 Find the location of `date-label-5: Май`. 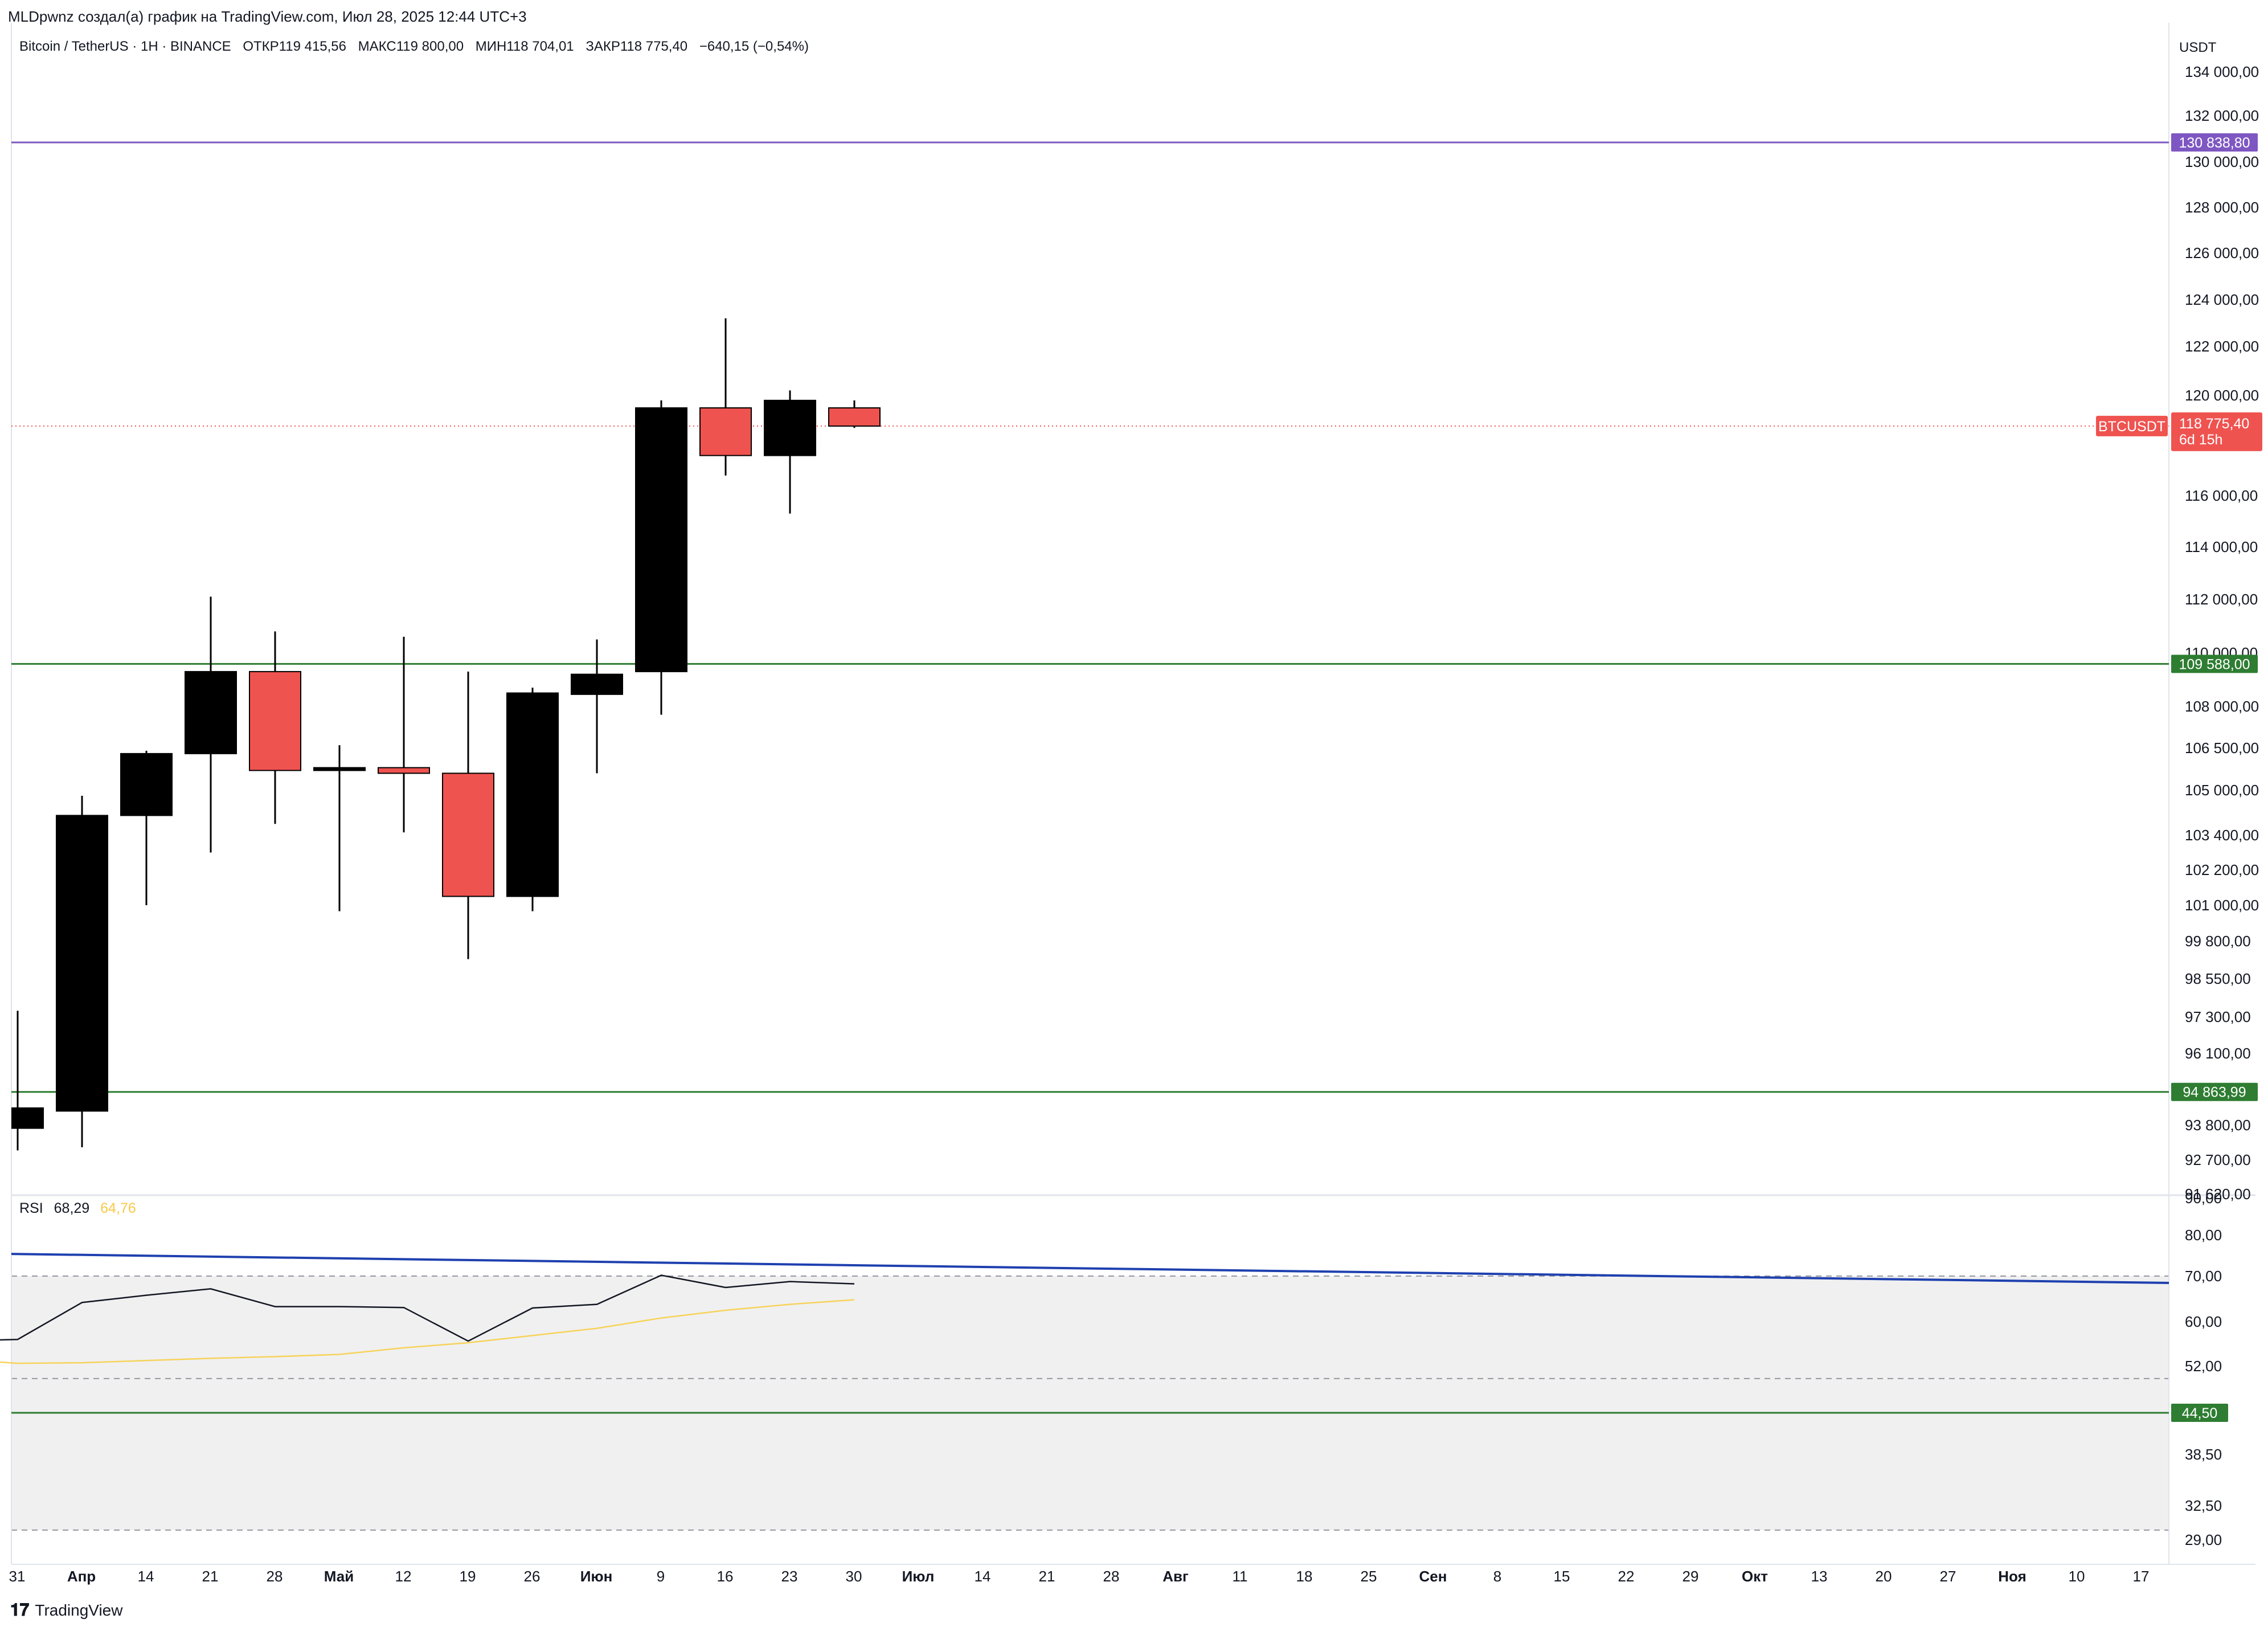

date-label-5: Май is located at coordinates (339, 1576).